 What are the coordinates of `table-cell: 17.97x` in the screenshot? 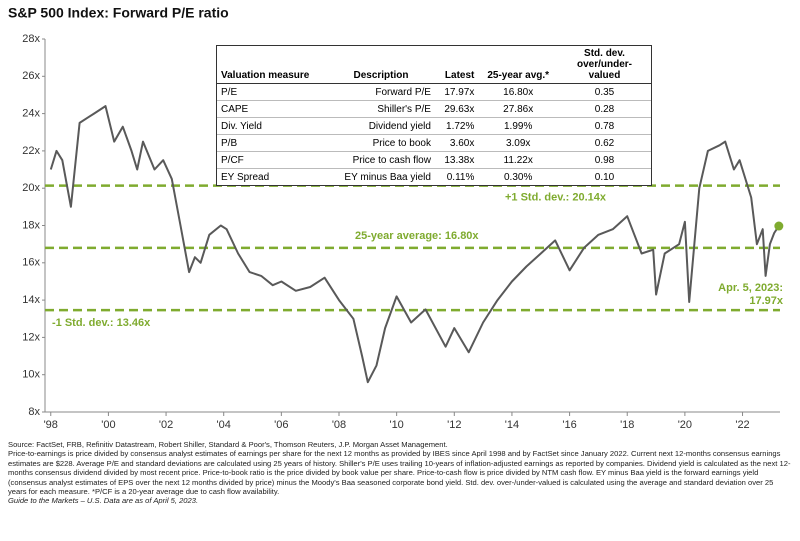 It's located at (456, 92).